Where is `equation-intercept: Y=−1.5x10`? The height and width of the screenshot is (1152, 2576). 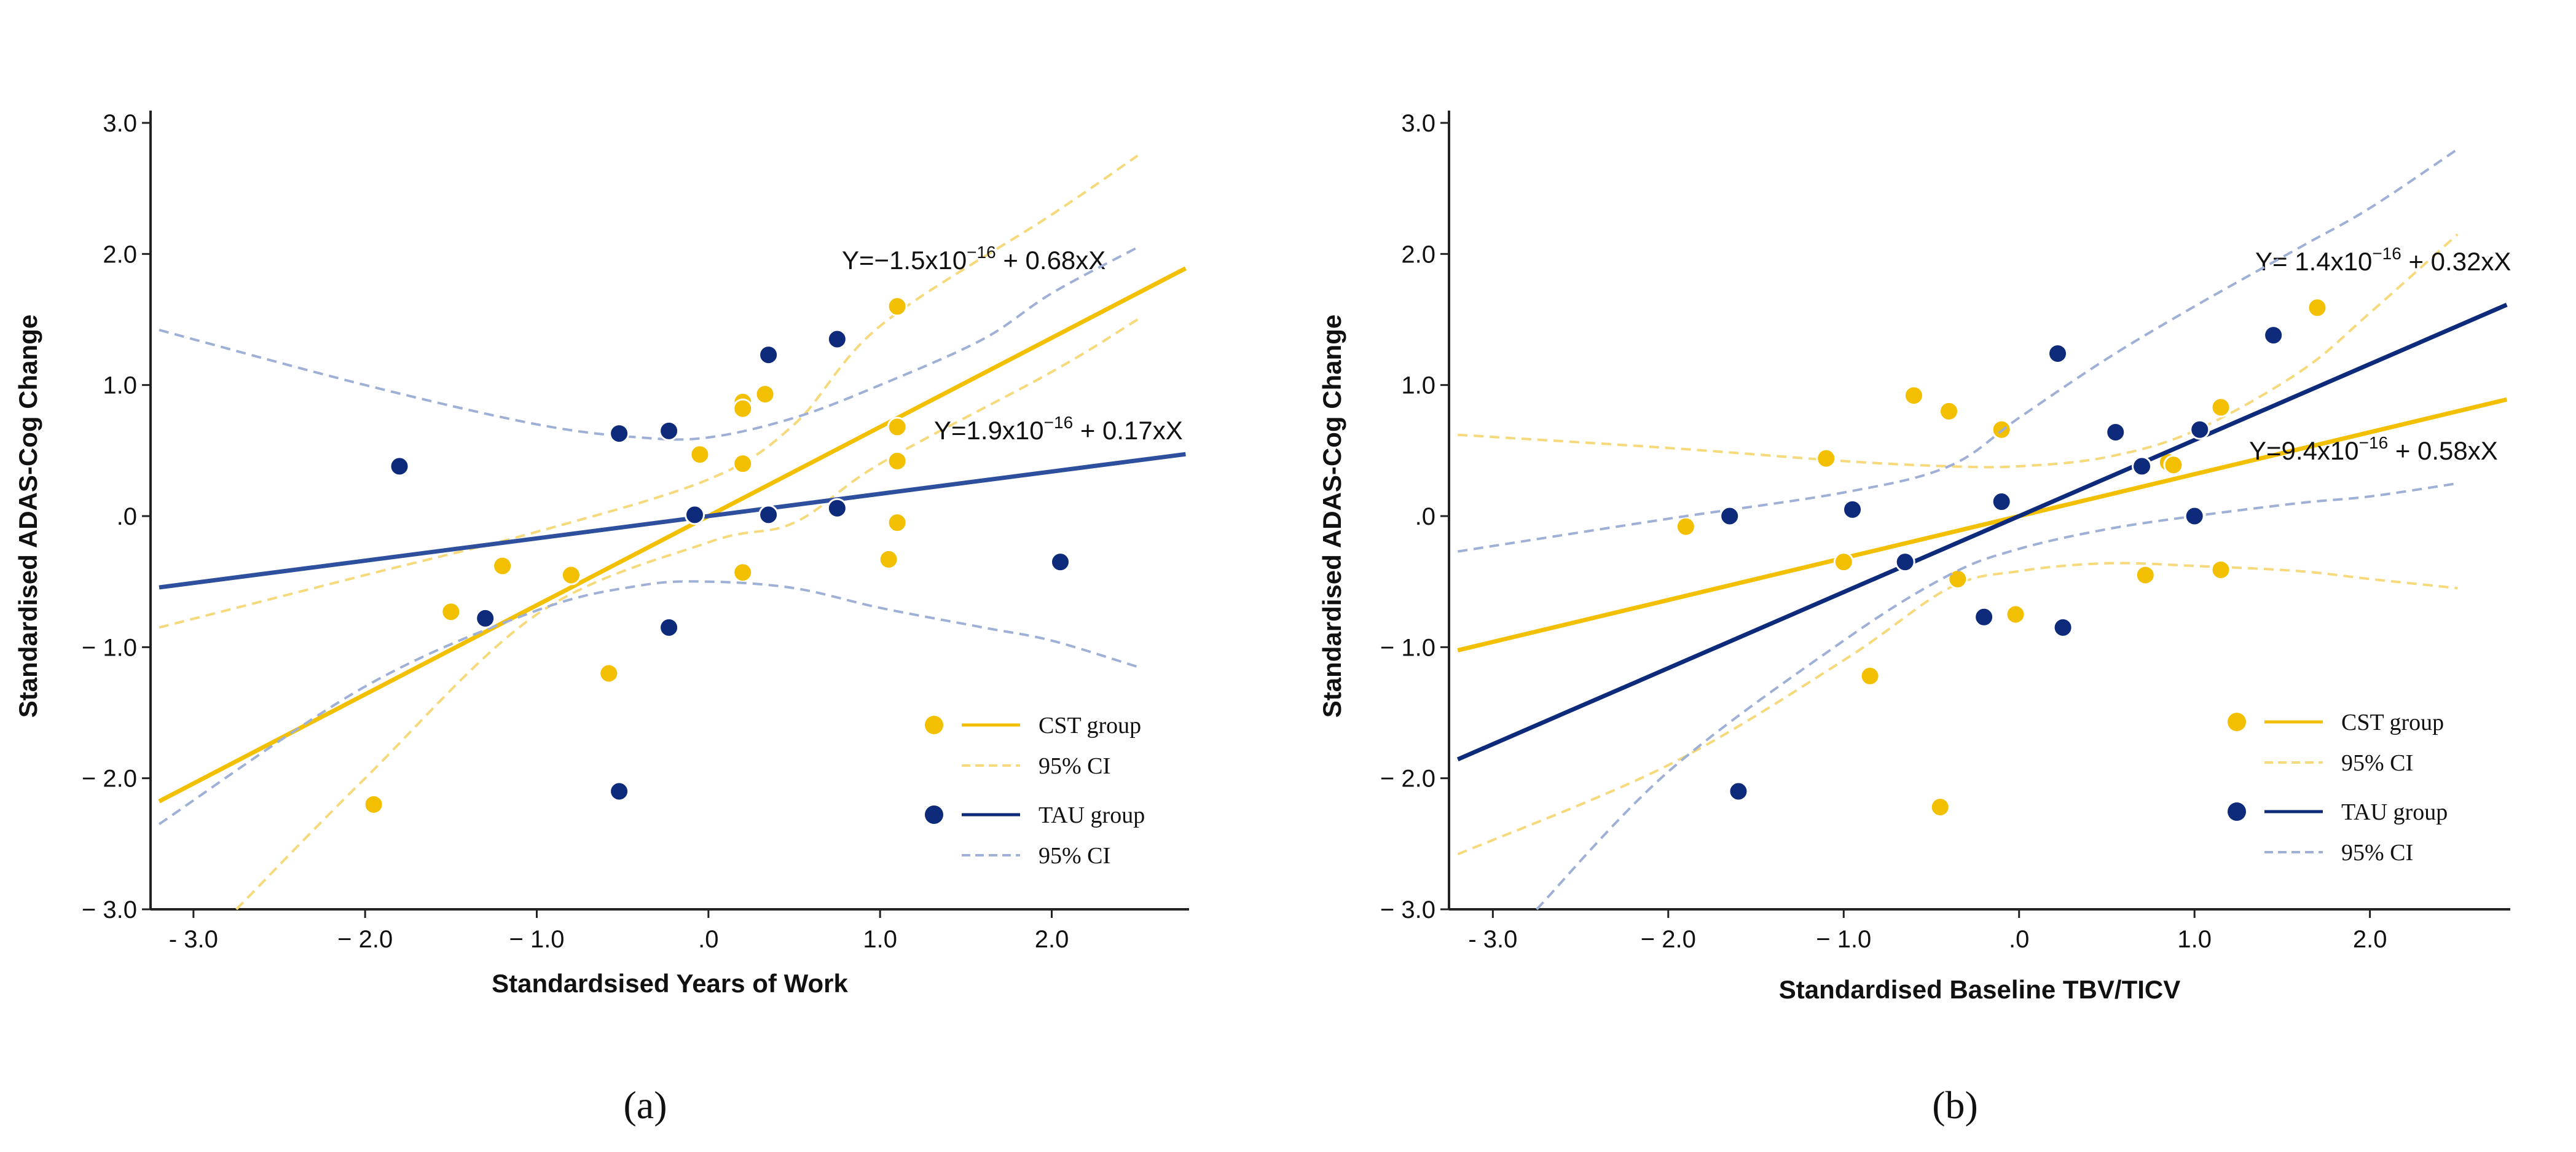
equation-intercept: Y=−1.5x10 is located at coordinates (904, 260).